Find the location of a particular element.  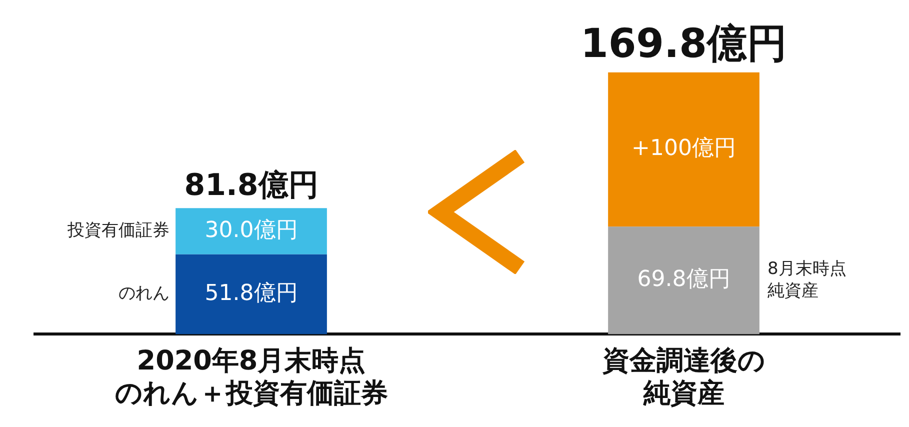

x-tick-label: 資金調達後の純資産 is located at coordinates (683, 377).